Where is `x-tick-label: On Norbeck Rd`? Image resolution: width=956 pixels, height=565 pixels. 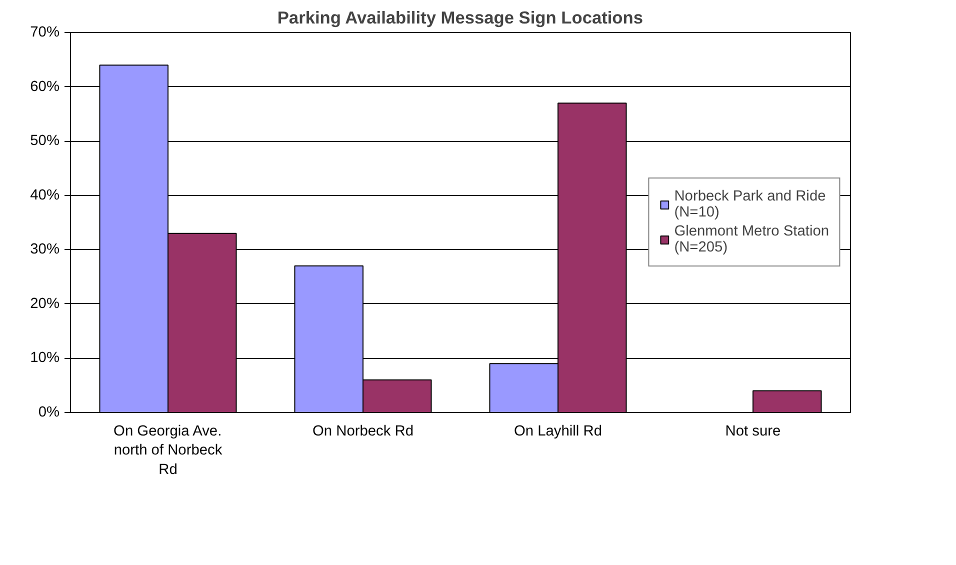
x-tick-label: On Norbeck Rd is located at coordinates (363, 432).